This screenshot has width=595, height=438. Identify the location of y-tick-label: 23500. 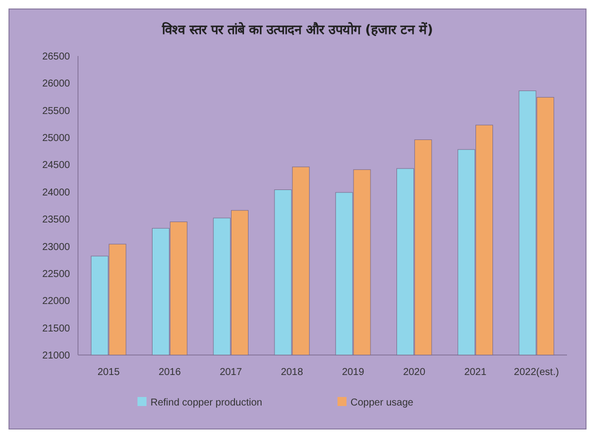
(56, 220).